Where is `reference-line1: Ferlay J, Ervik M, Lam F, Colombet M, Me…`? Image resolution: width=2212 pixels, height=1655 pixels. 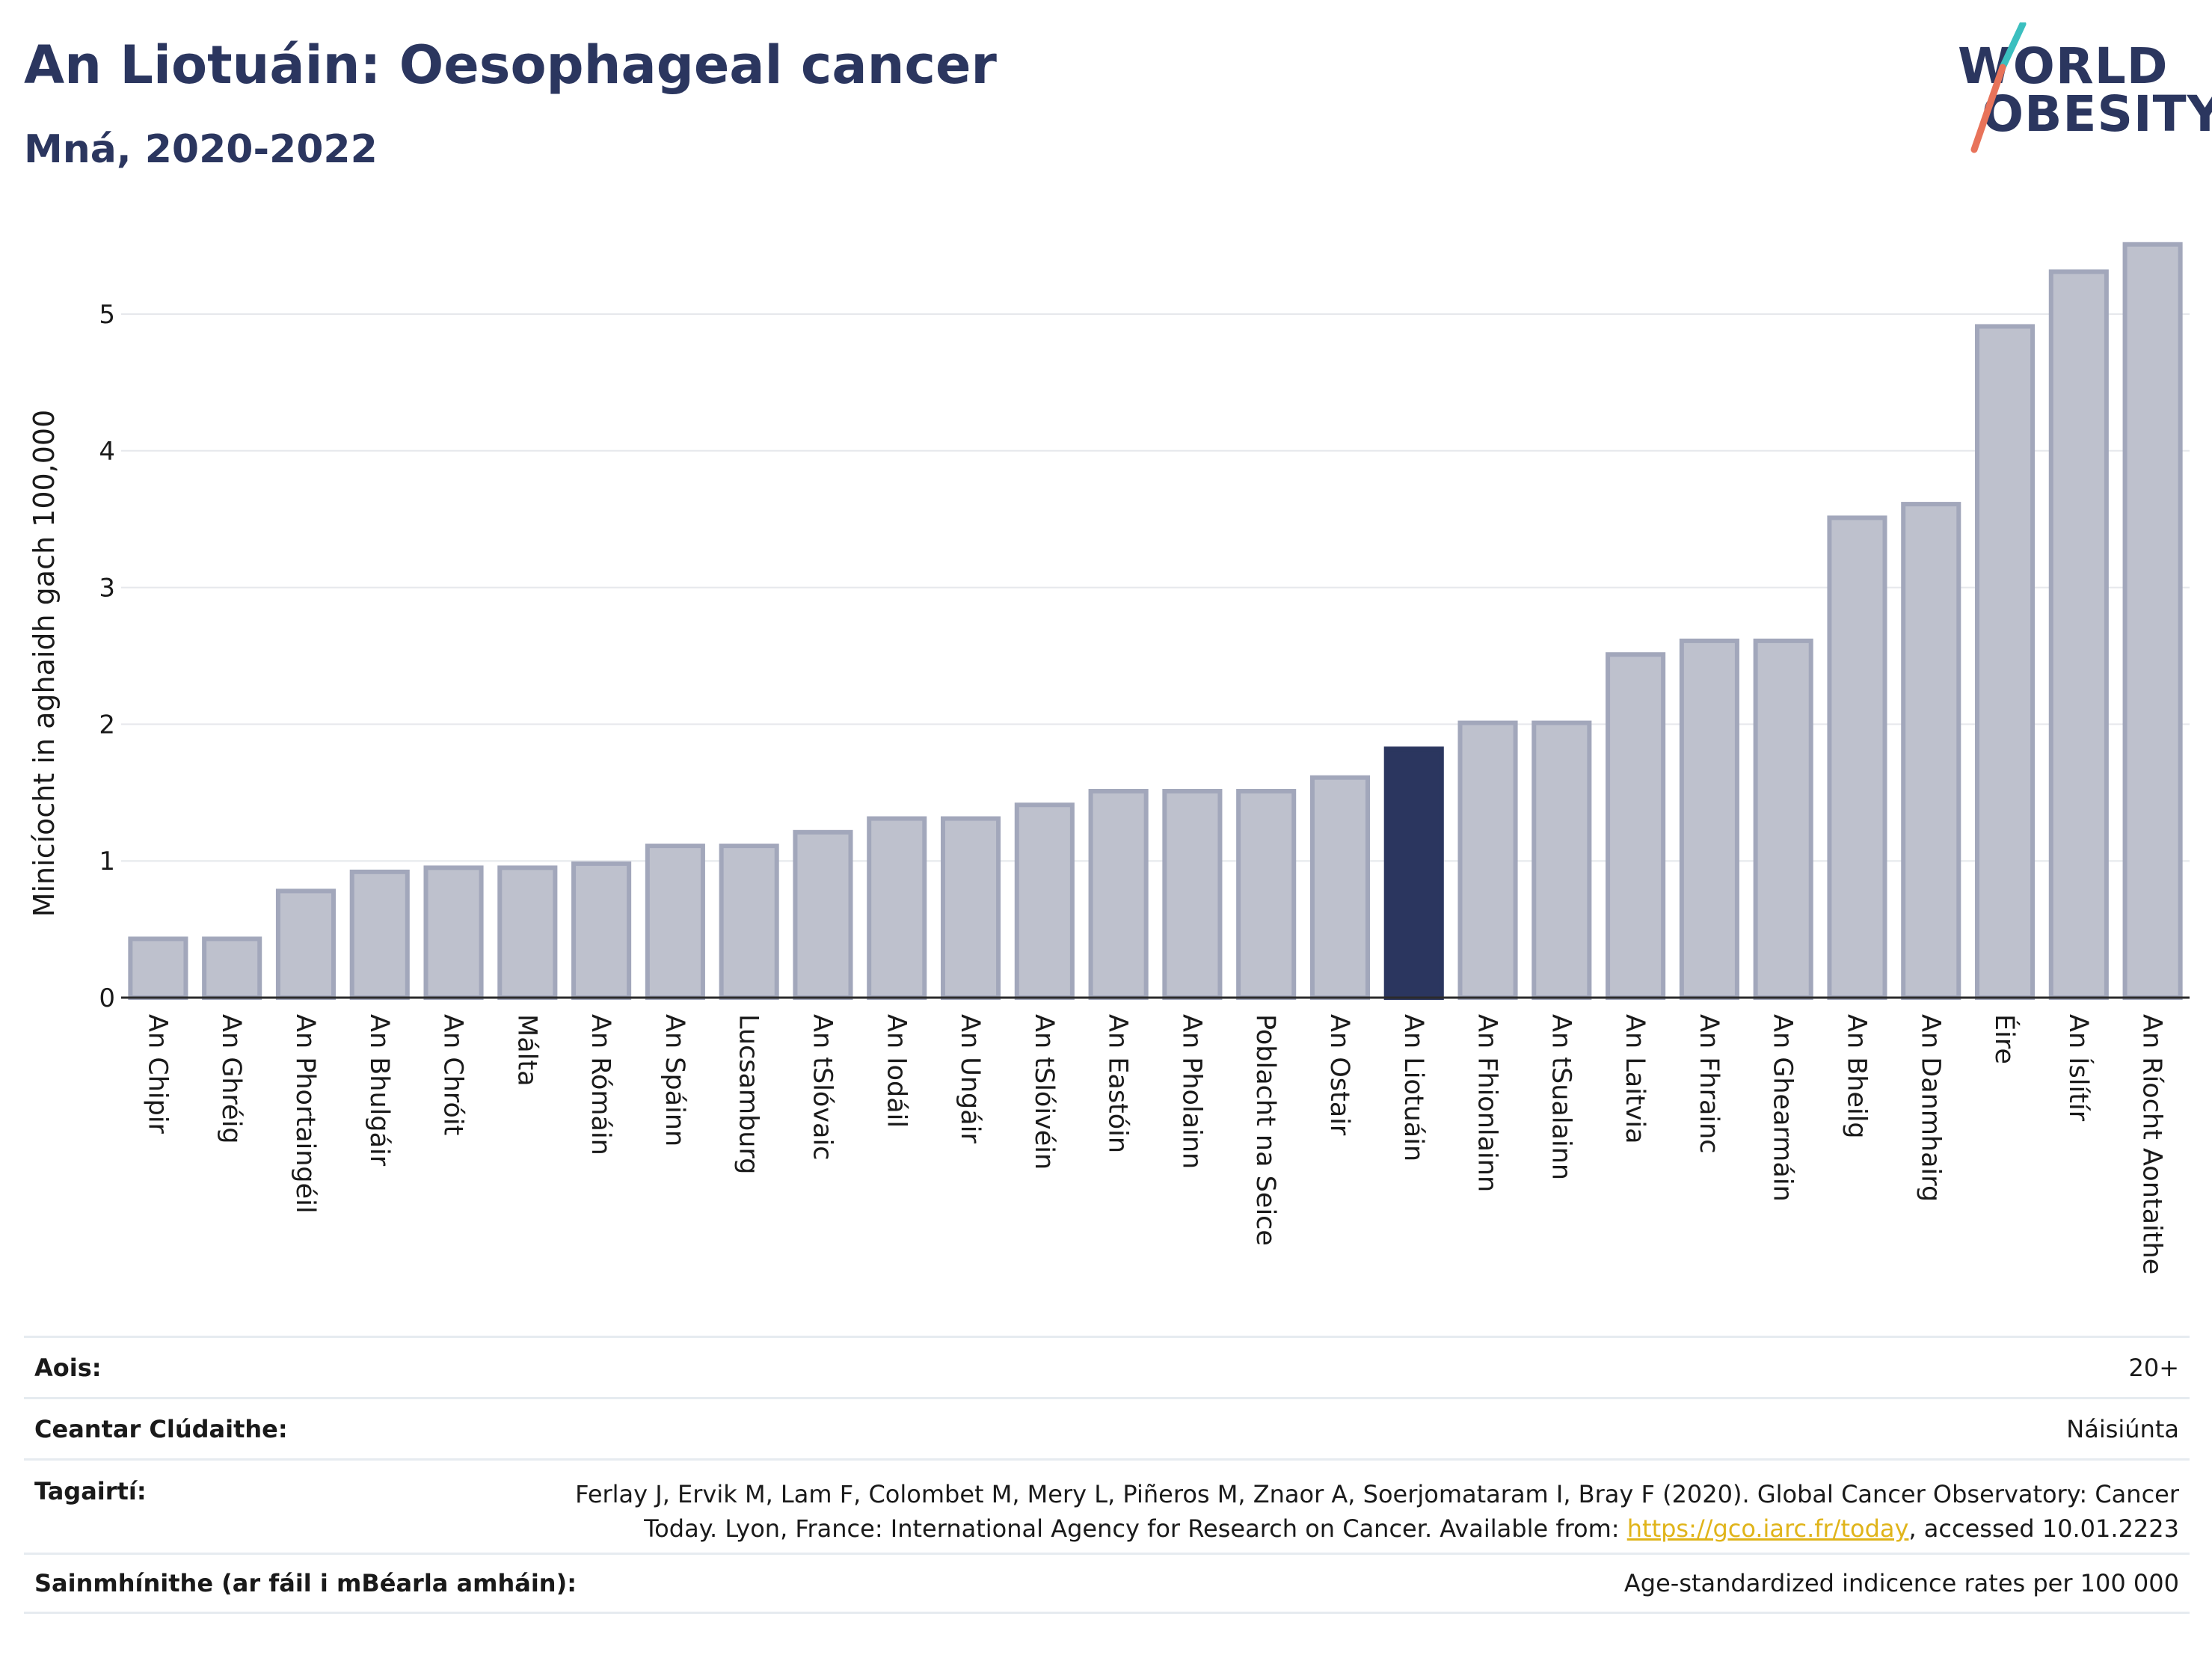
reference-line1: Ferlay J, Ervik M, Lam F, Colombet M, Me… is located at coordinates (1377, 1494).